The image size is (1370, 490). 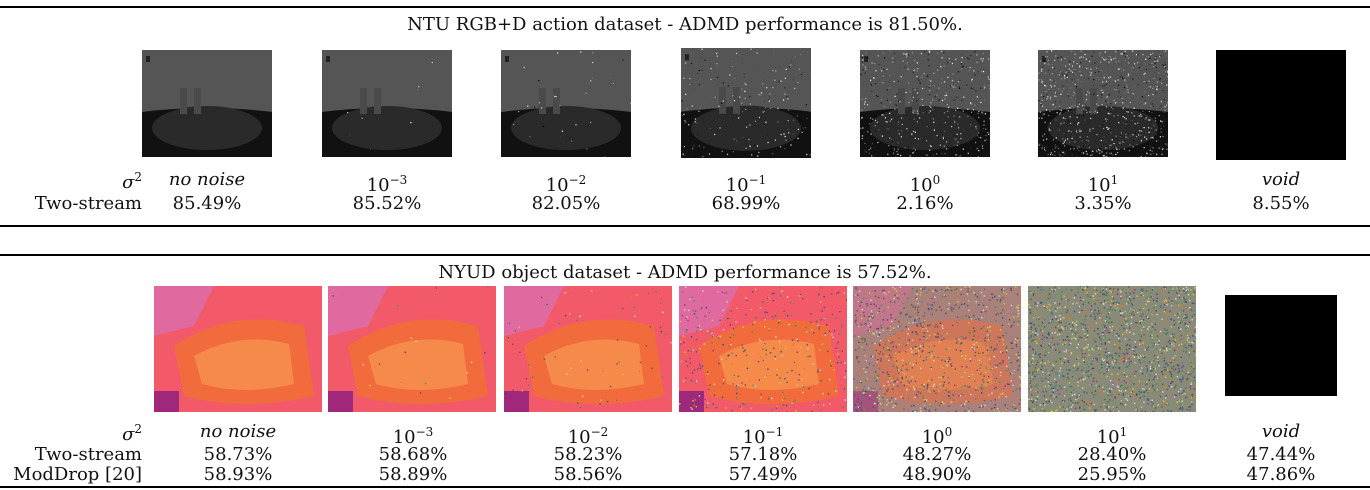 I want to click on sigma-value-s2-0: no noise, so click(x=238, y=432).